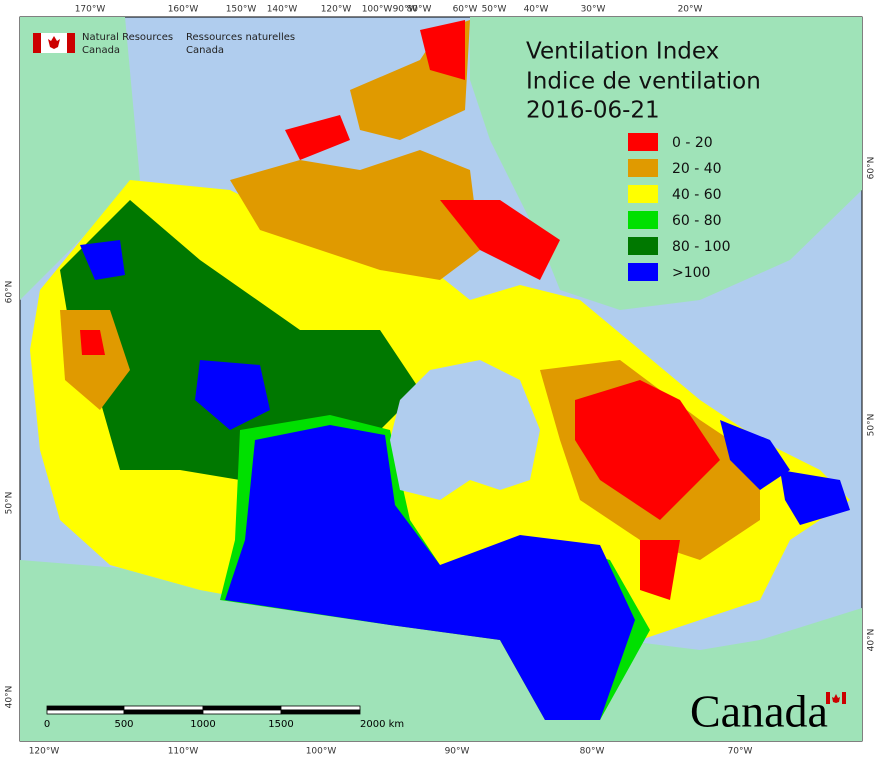  Describe the element at coordinates (241, 10) in the screenshot. I see `lon-label-top: 150°W` at that location.